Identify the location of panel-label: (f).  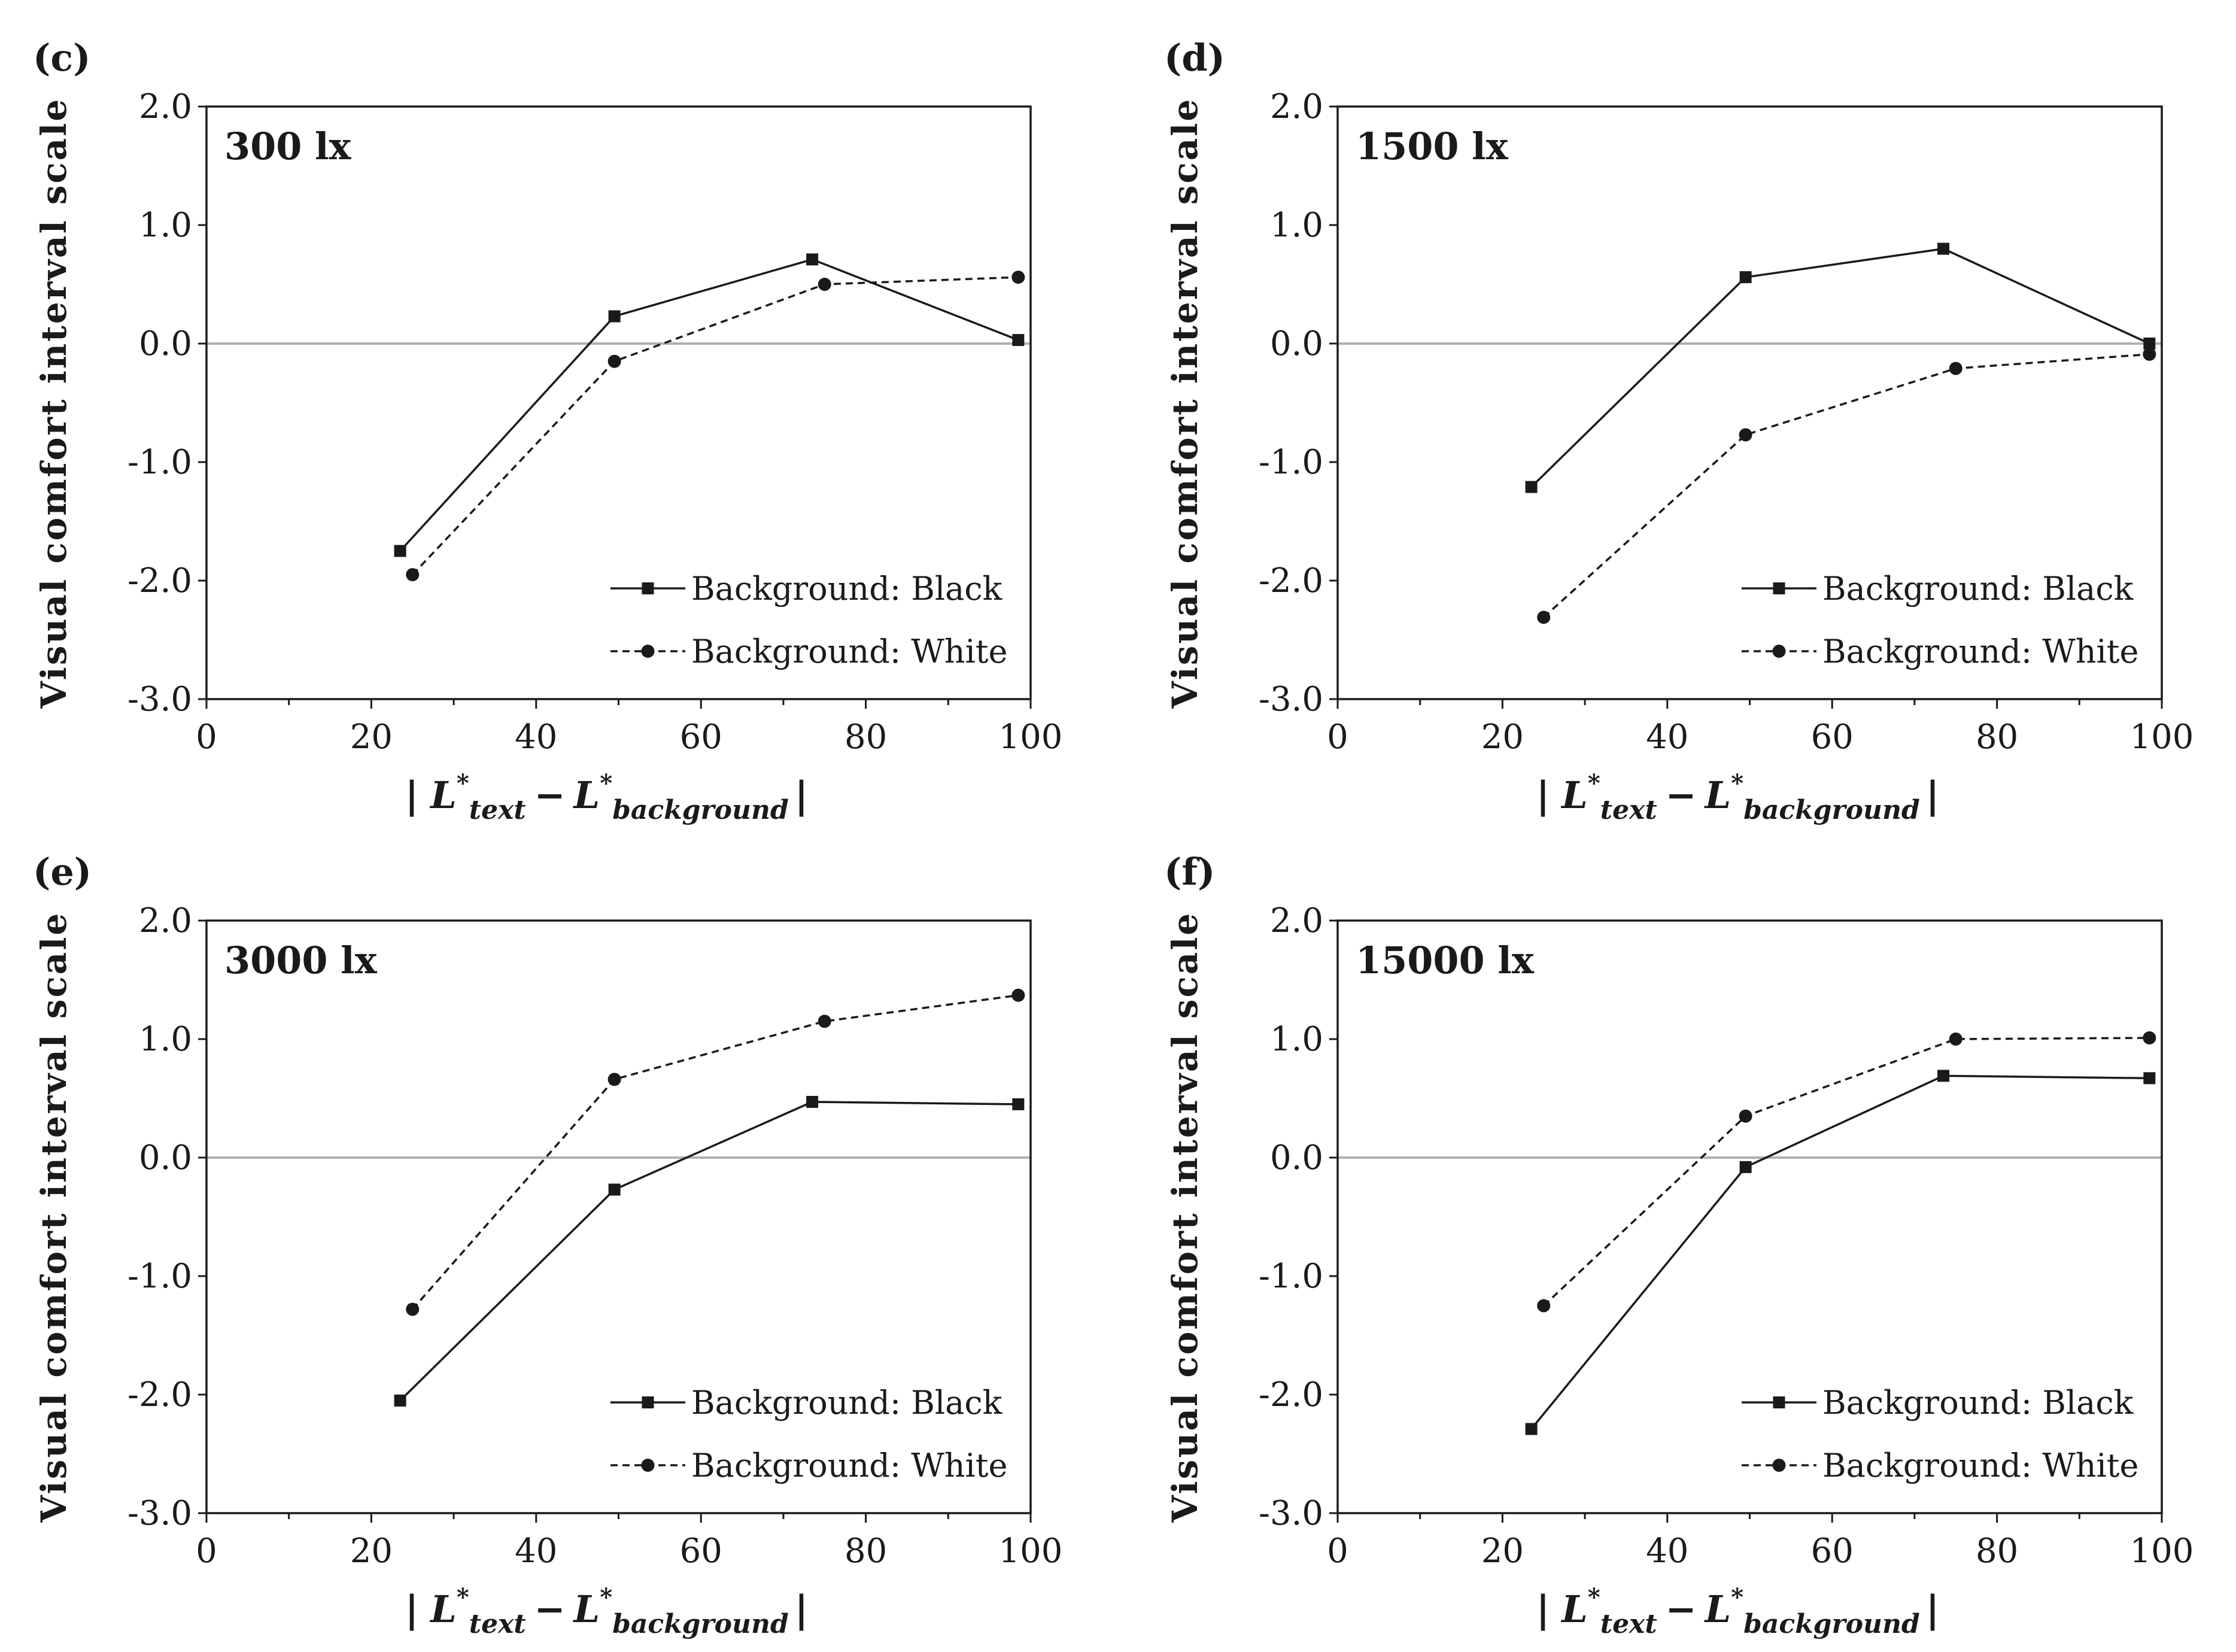
(1189, 872).